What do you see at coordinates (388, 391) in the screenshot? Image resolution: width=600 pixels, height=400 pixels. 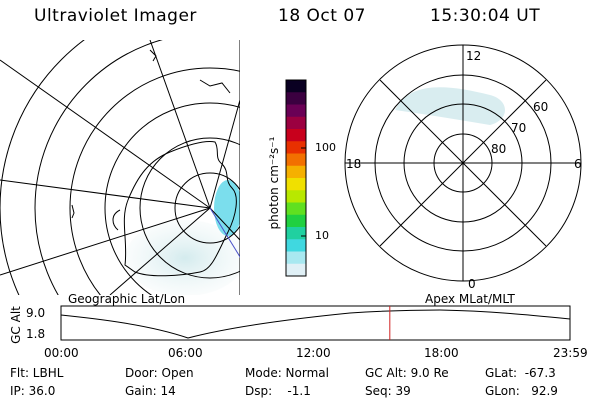 I see `status-seq: Seq: 39` at bounding box center [388, 391].